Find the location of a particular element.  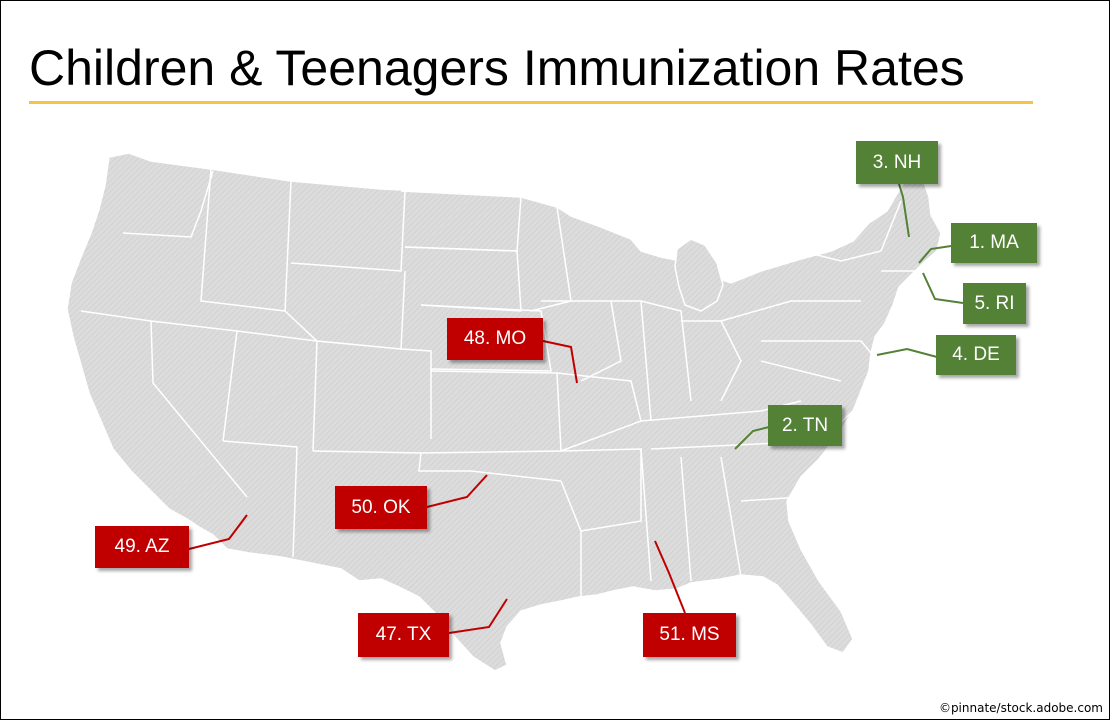

leader-line-de is located at coordinates (907, 352).